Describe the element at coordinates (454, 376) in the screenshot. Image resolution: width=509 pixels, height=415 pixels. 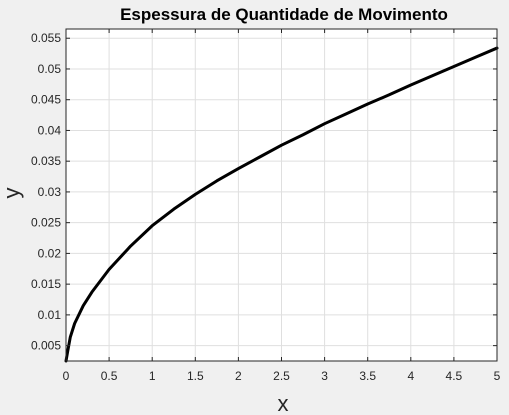
I see `x-tick-label: 4.5` at that location.